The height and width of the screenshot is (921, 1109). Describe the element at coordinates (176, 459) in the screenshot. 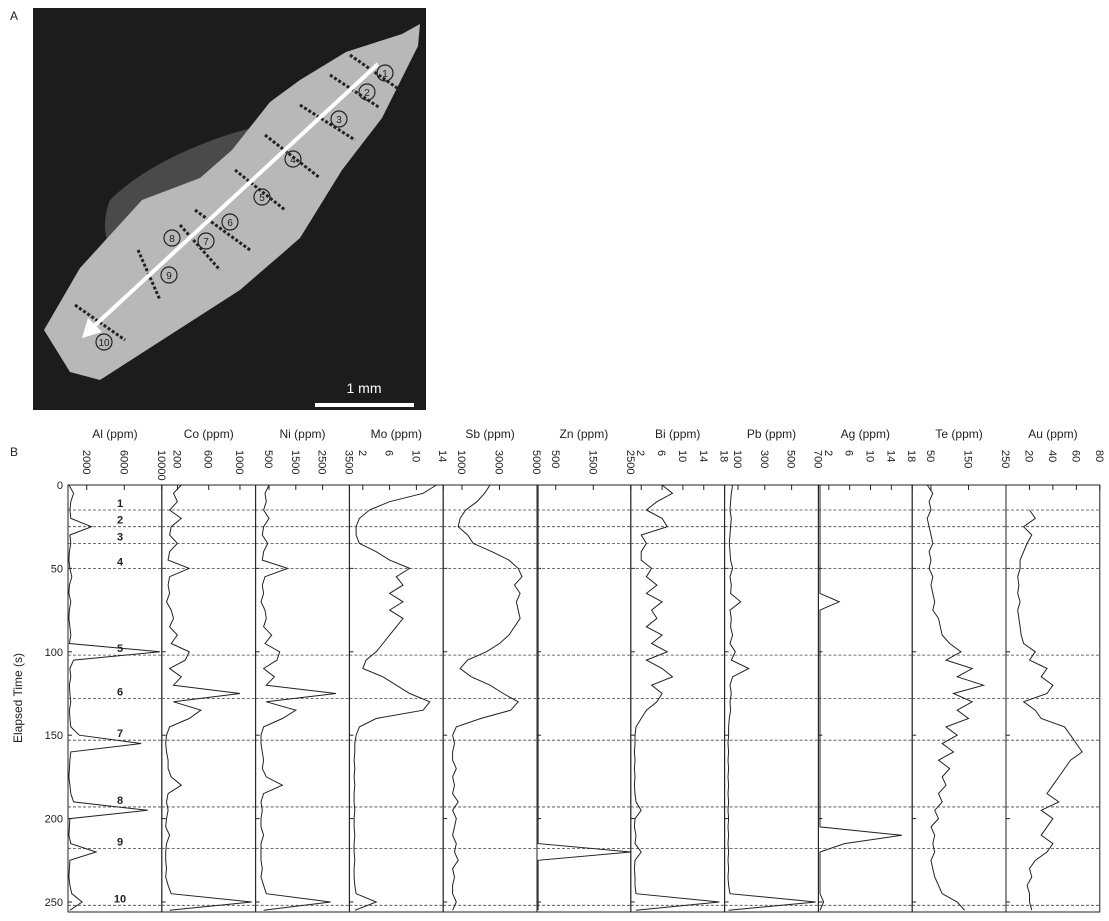

I see `x-tick-label: 200` at that location.